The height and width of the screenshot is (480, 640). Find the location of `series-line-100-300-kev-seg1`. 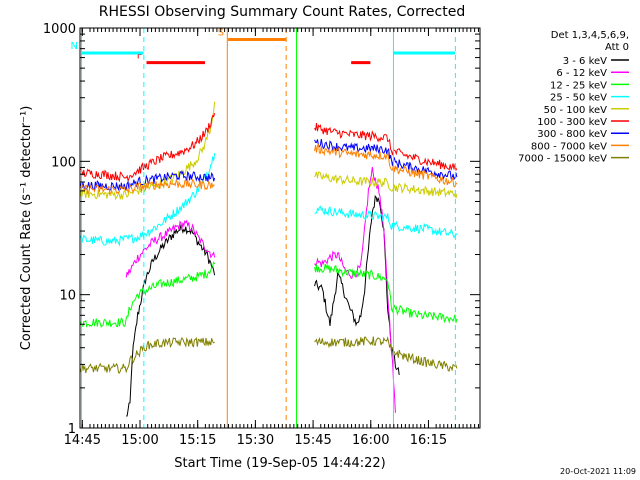

series-line-100-300-kev-seg1 is located at coordinates (148, 147).